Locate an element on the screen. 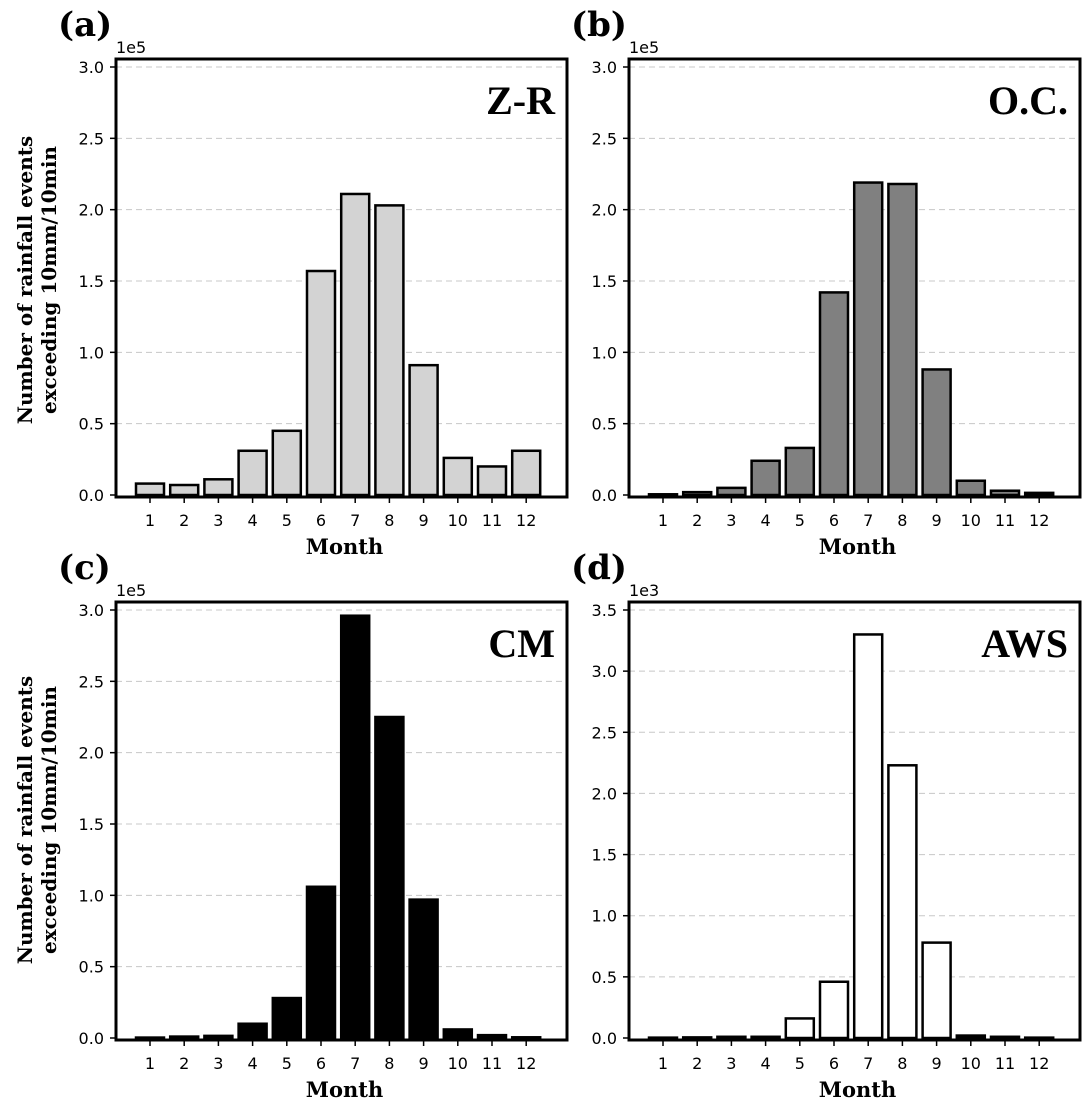  xtick-label-c-9: 9 is located at coordinates (424, 1063).